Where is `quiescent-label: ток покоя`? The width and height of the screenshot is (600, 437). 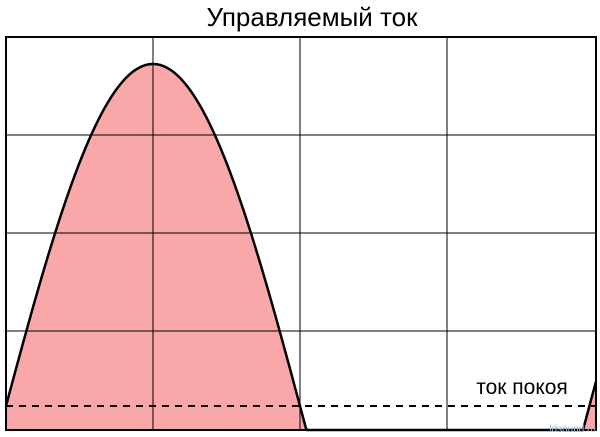
quiescent-label: ток покоя is located at coordinates (522, 387).